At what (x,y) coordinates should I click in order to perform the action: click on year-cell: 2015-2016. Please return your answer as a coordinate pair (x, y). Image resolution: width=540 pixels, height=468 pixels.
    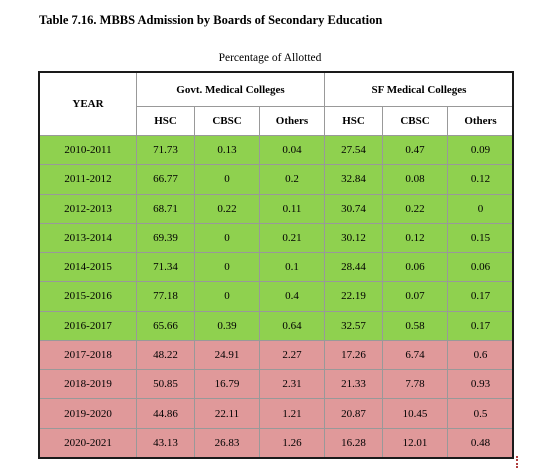
    Looking at the image, I should click on (88, 296).